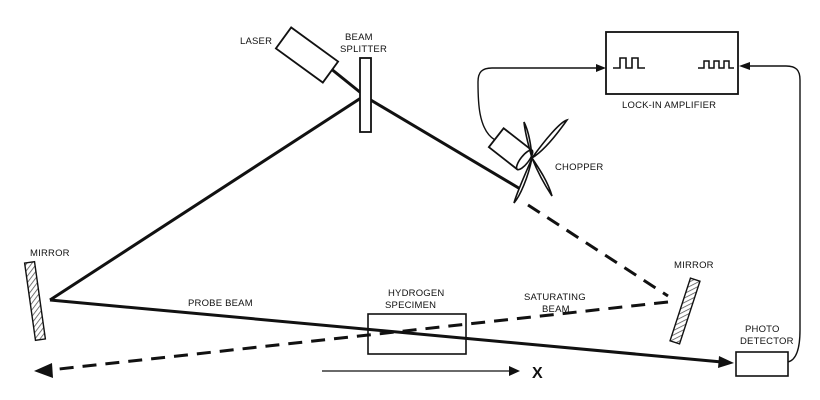  Describe the element at coordinates (762, 329) in the screenshot. I see `photo-detector-label-line1: PHOTO` at that location.